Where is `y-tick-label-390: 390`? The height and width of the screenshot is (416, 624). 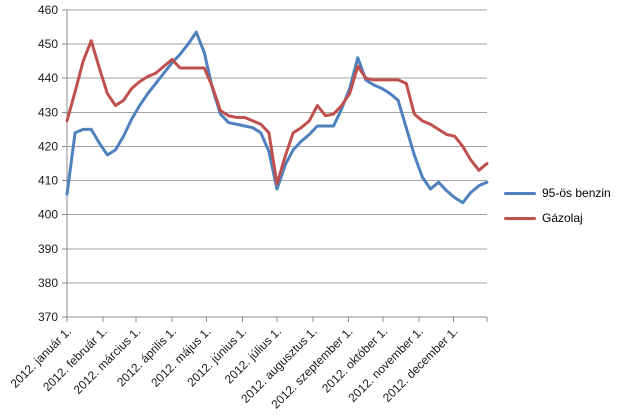 y-tick-label-390: 390 is located at coordinates (48, 249).